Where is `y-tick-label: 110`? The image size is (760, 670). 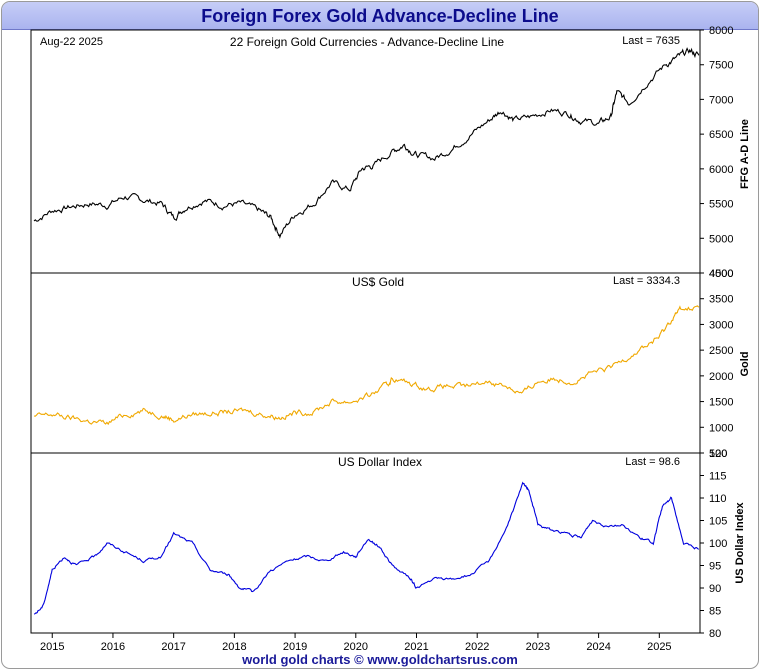
y-tick-label: 110 is located at coordinates (718, 499).